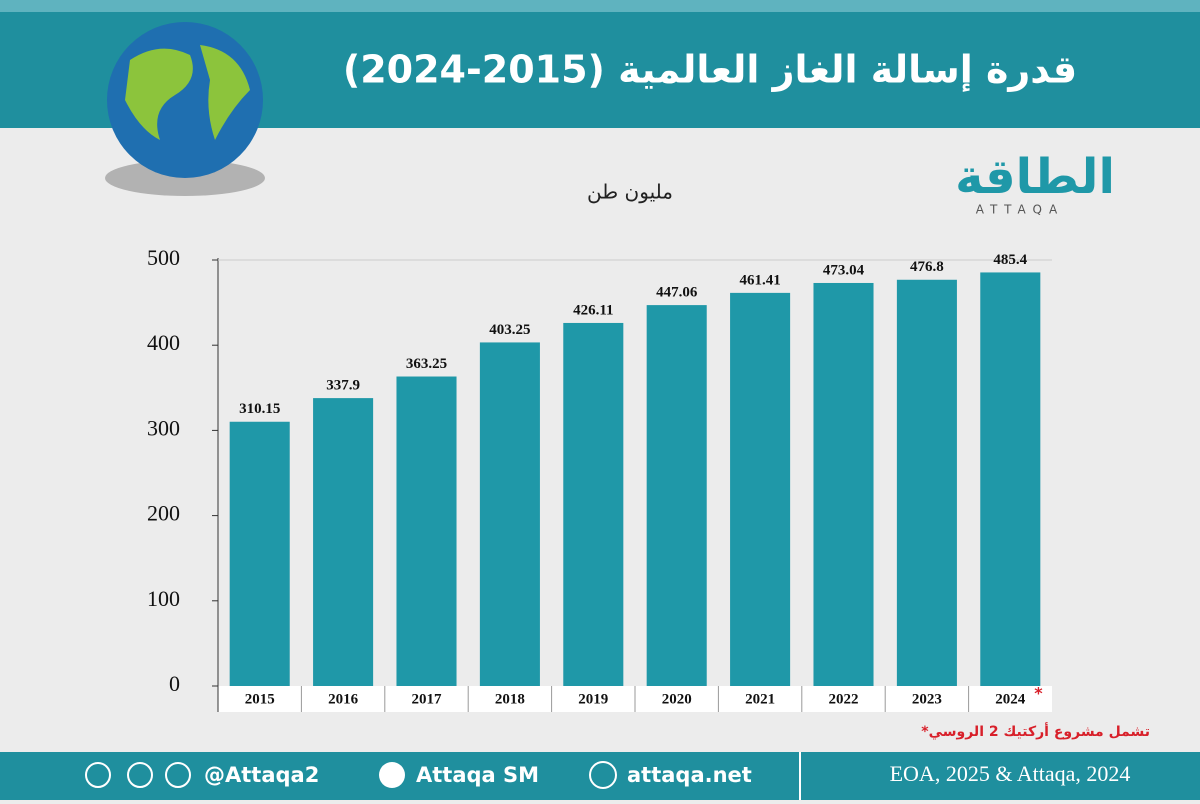 The height and width of the screenshot is (804, 1200). I want to click on footer-youtube: Attaqa SM, so click(477, 775).